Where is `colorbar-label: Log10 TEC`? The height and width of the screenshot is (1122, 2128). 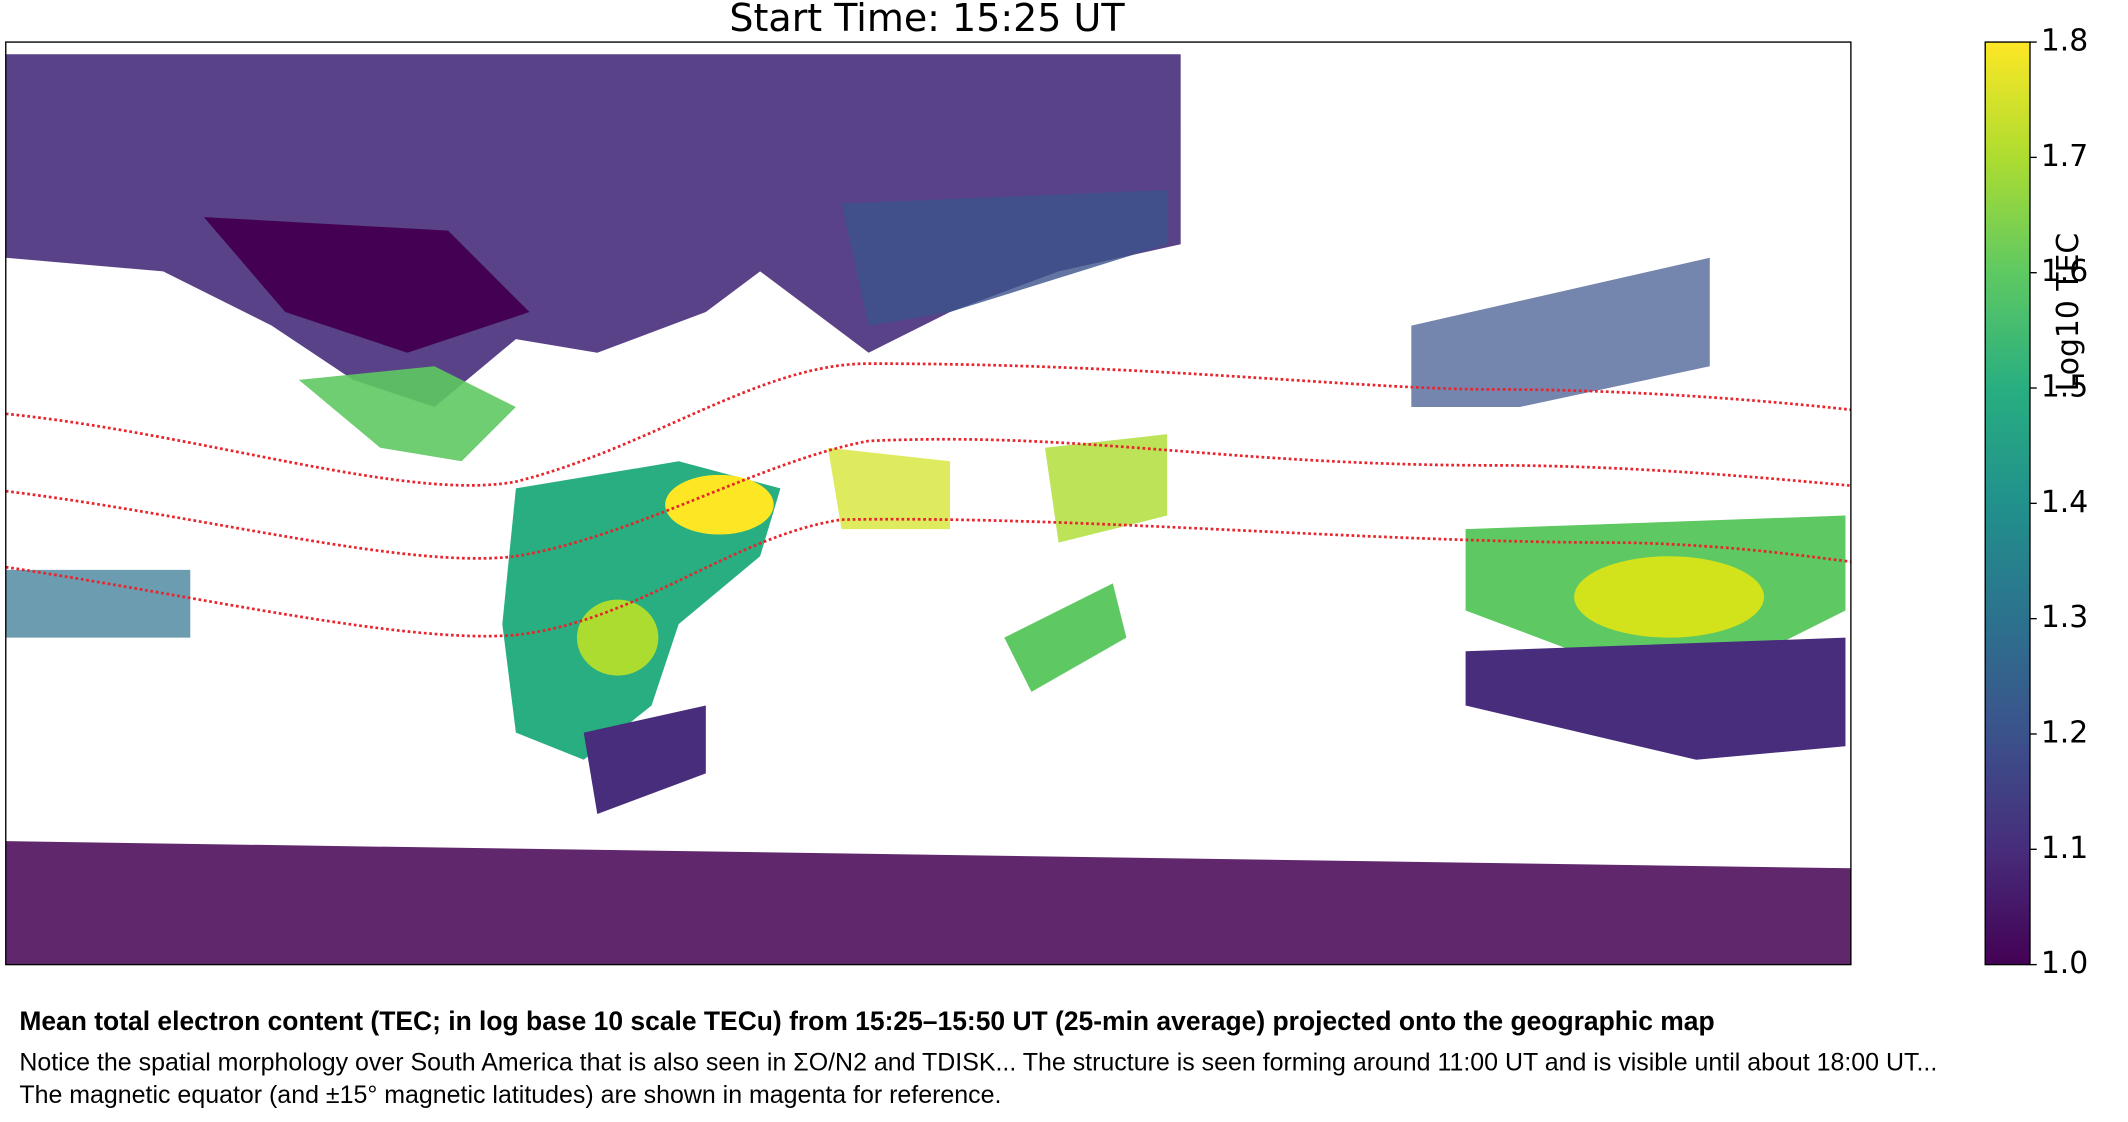 colorbar-label: Log10 TEC is located at coordinates (2068, 312).